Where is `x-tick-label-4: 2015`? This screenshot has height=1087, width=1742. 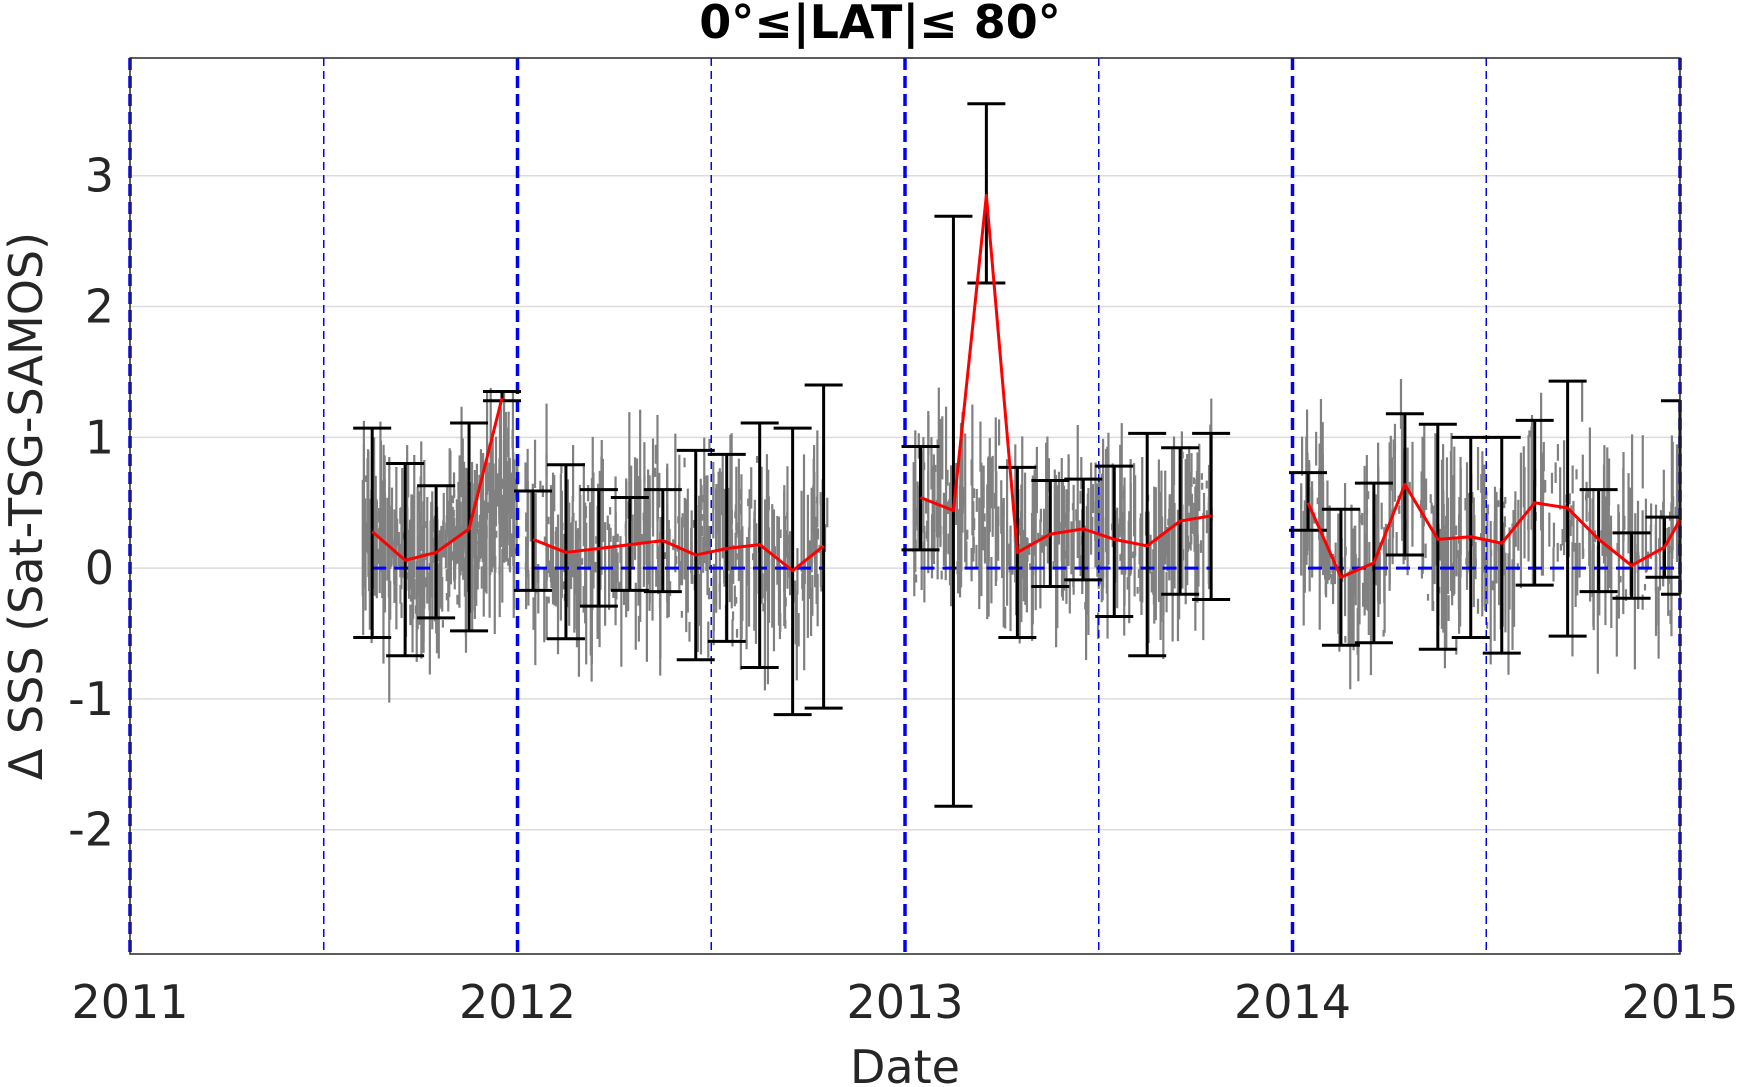
x-tick-label-4: 2015 is located at coordinates (1679, 1002).